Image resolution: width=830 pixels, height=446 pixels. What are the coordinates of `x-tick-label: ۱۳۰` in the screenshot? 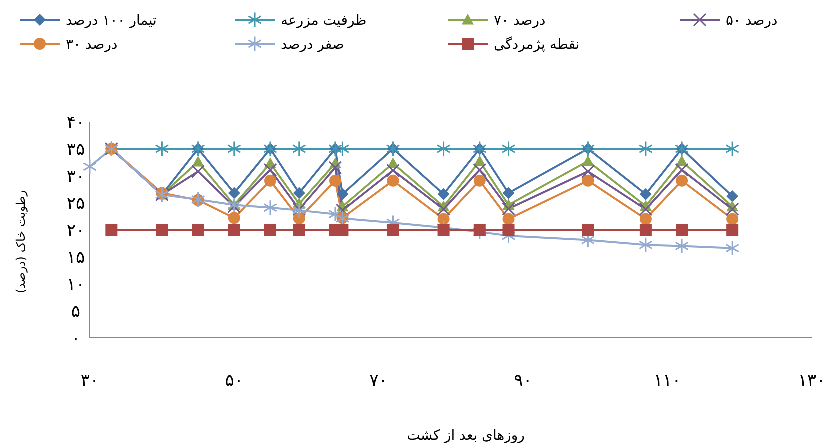 It's located at (812, 381).